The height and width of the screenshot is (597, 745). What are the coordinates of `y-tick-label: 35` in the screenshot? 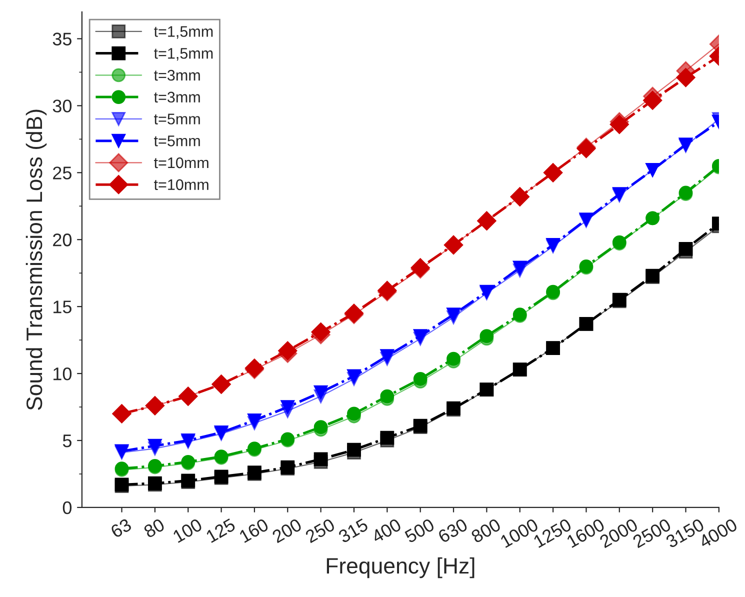 It's located at (62, 39).